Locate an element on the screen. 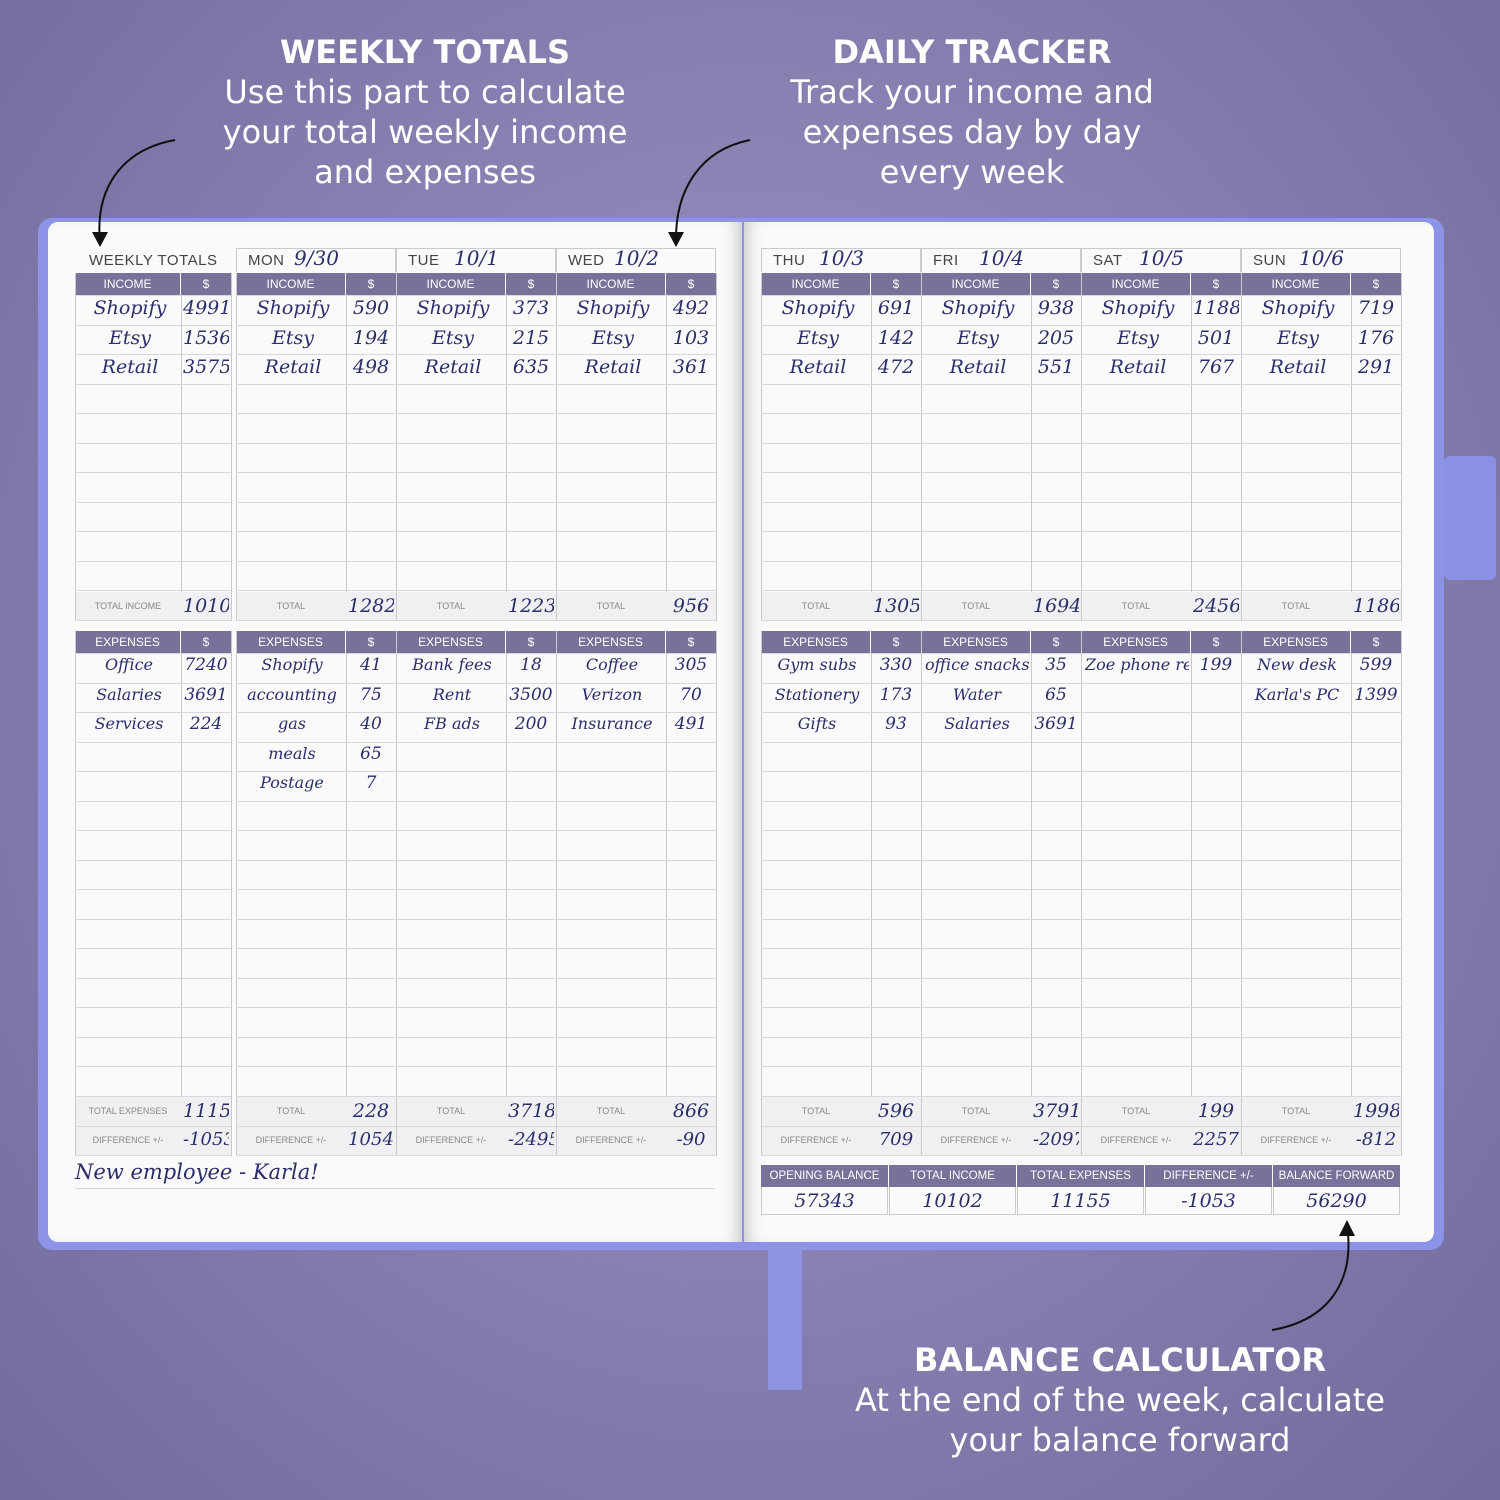  expense-amount: 65 is located at coordinates (371, 753).